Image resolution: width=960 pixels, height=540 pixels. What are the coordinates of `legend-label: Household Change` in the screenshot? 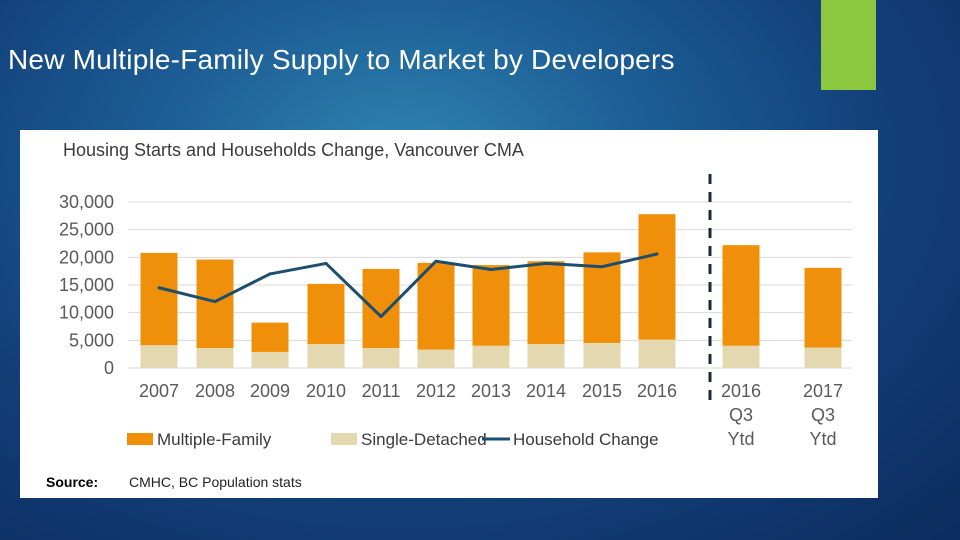 It's located at (586, 439).